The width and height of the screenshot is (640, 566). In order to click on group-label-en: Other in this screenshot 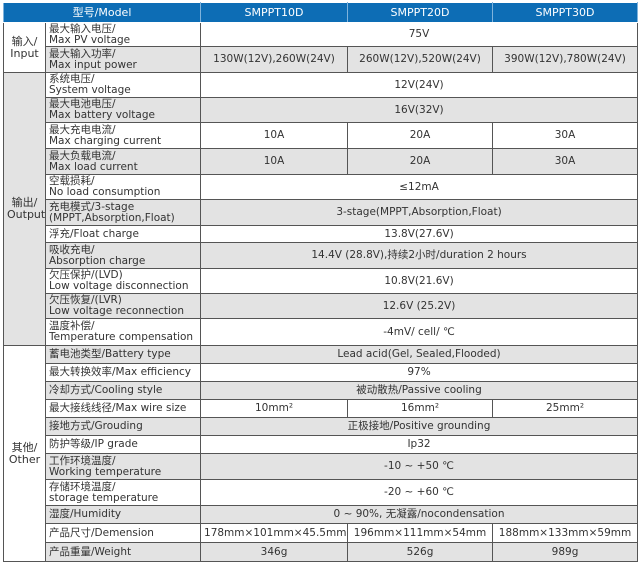, I will do `click(24, 459)`.